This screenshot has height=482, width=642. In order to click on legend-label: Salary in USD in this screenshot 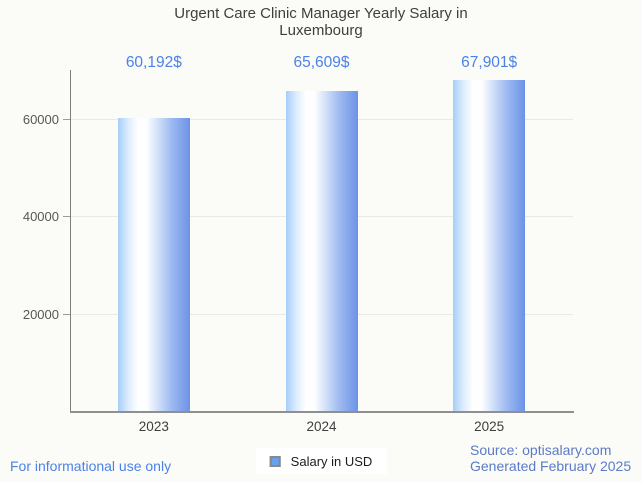, I will do `click(331, 461)`.